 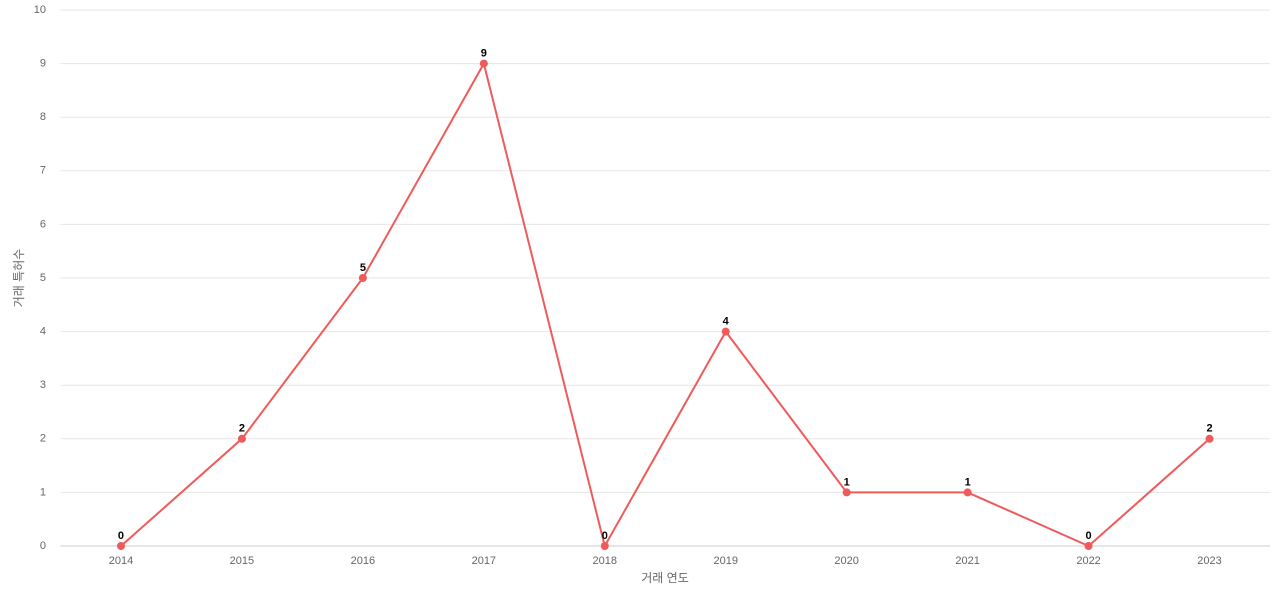 What do you see at coordinates (1088, 561) in the screenshot?
I see `x-tick-label: 2022` at bounding box center [1088, 561].